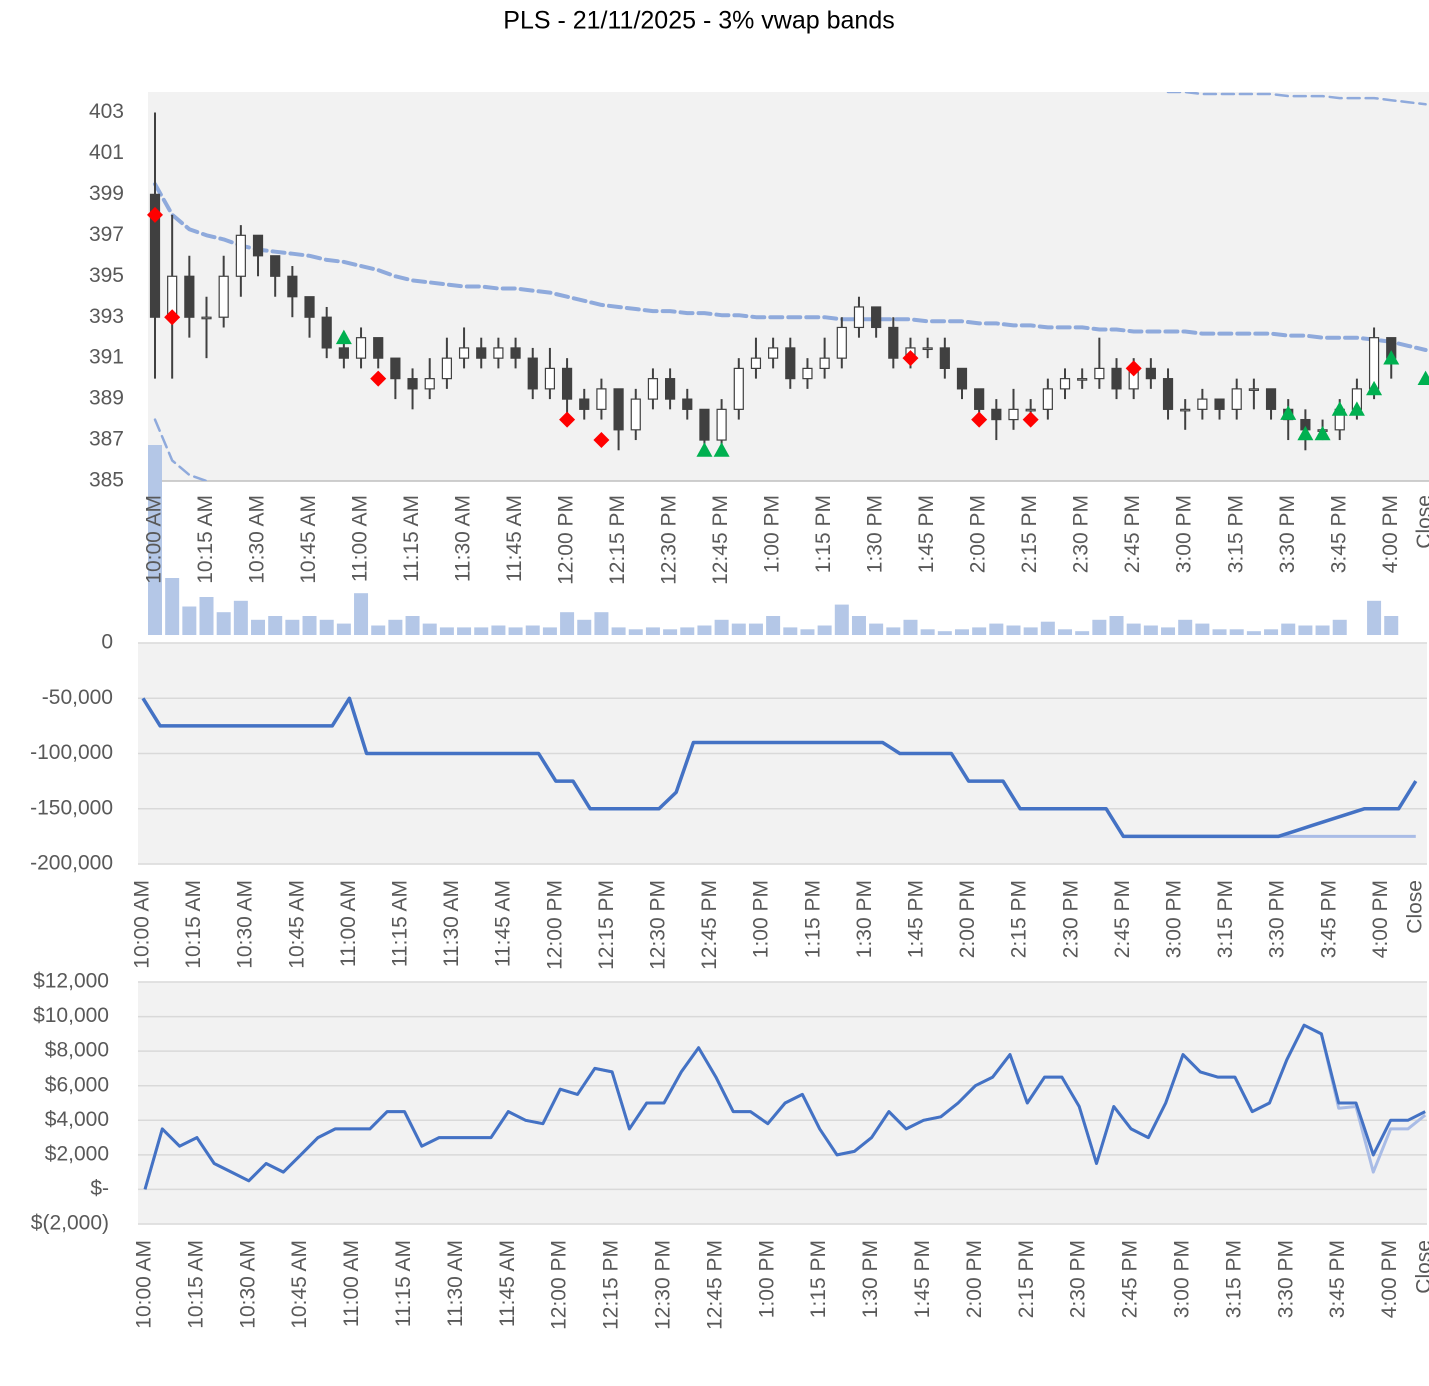  What do you see at coordinates (77, 1084) in the screenshot?
I see `y-tick-label: $6,000` at bounding box center [77, 1084].